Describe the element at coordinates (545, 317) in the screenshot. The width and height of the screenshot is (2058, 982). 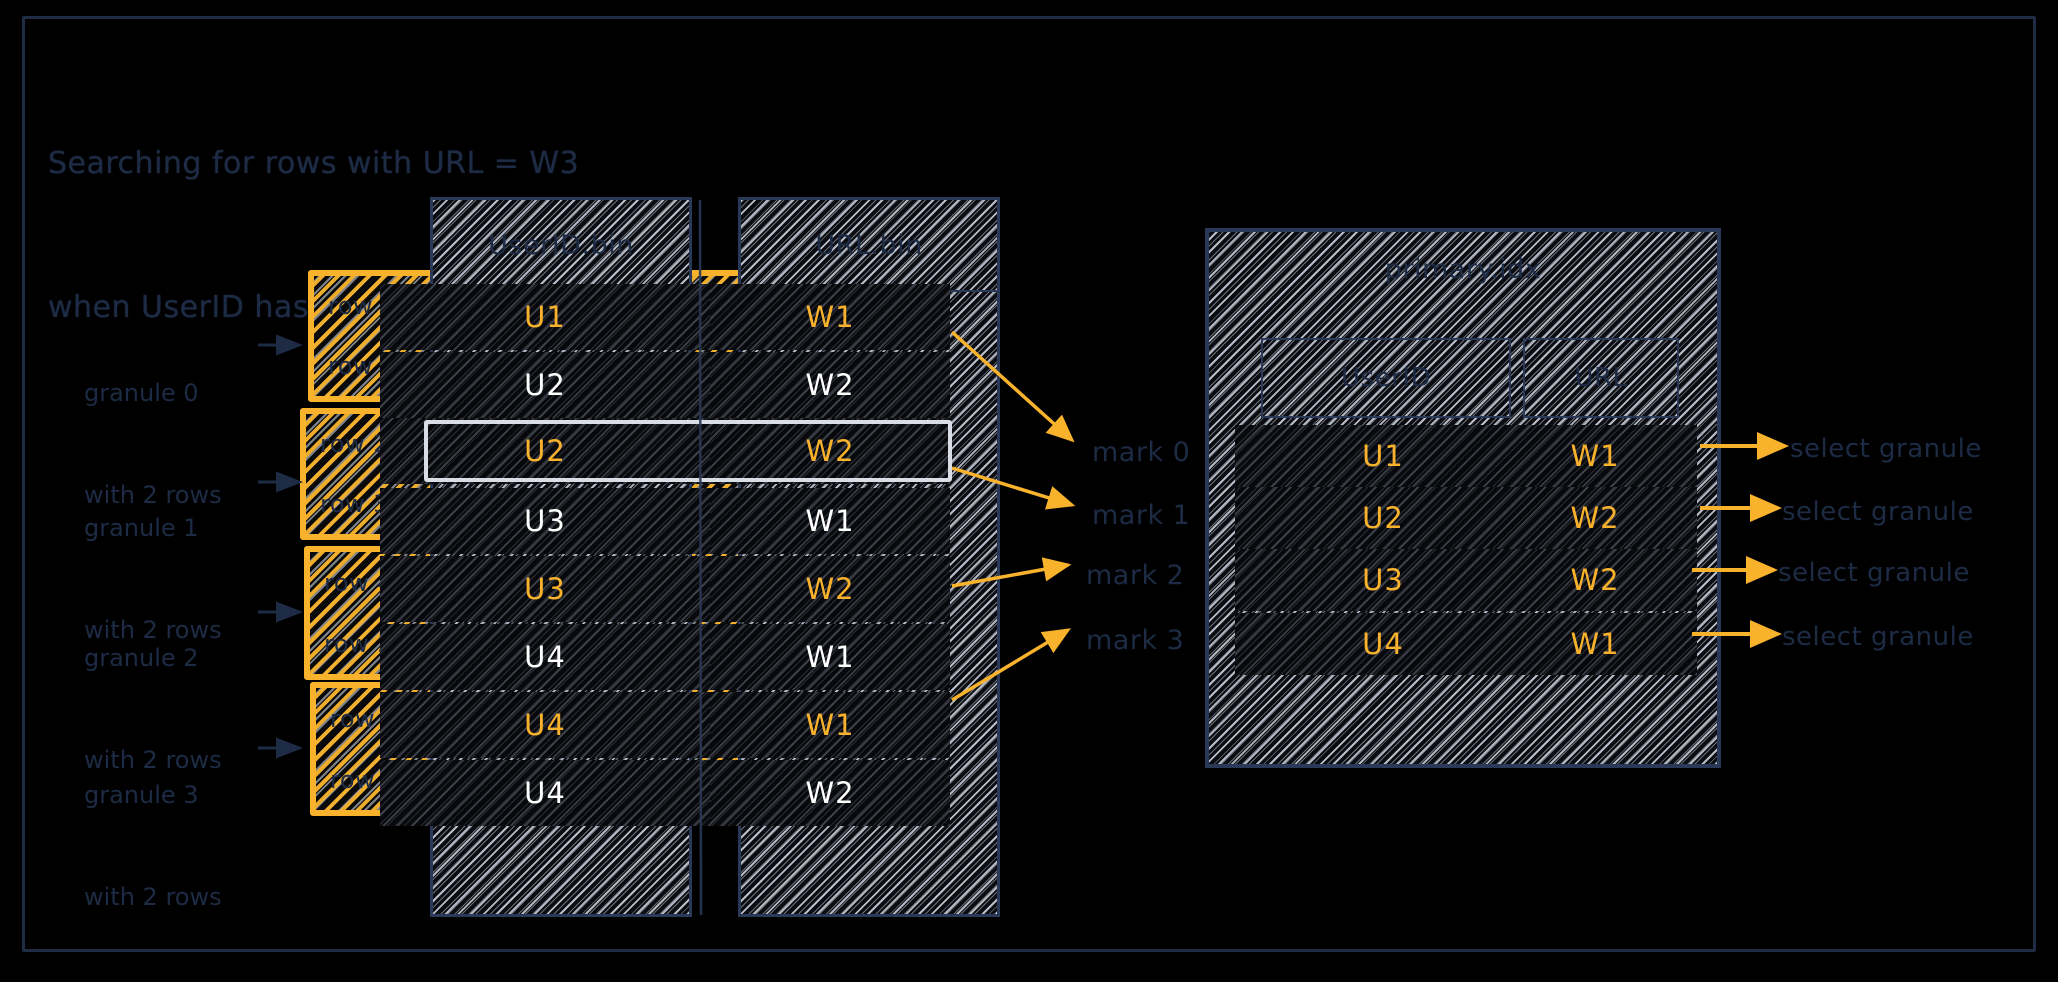
I see `data-cell-userid-row0: U1` at that location.